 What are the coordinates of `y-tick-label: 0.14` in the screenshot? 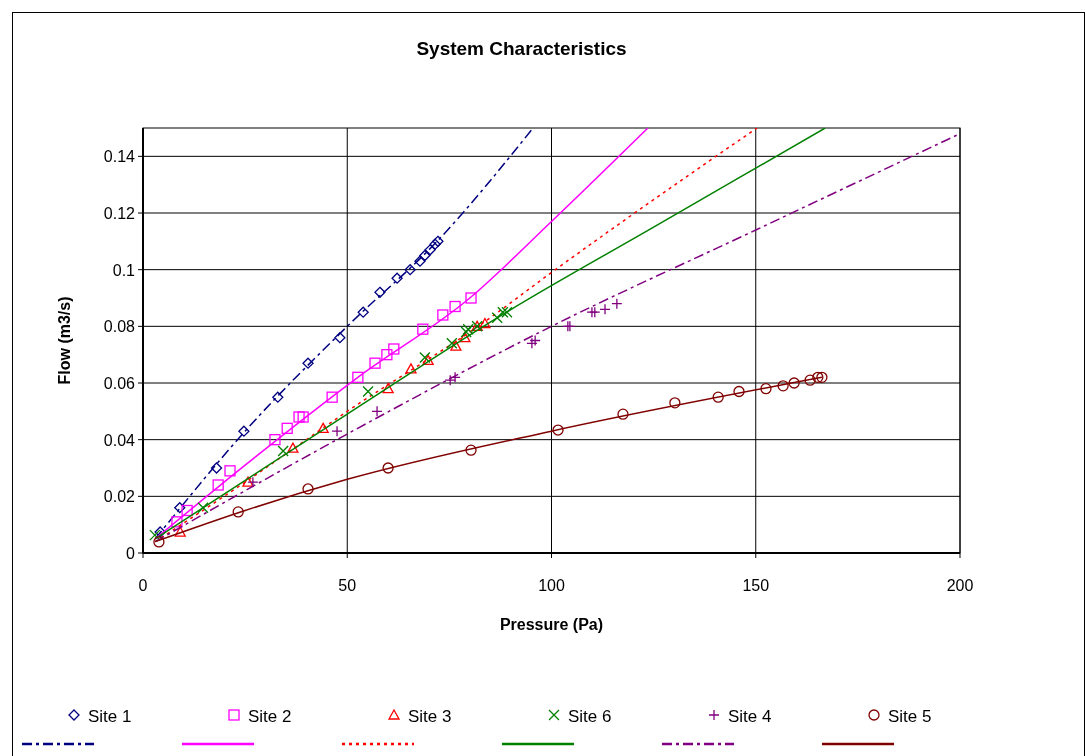 It's located at (119, 157).